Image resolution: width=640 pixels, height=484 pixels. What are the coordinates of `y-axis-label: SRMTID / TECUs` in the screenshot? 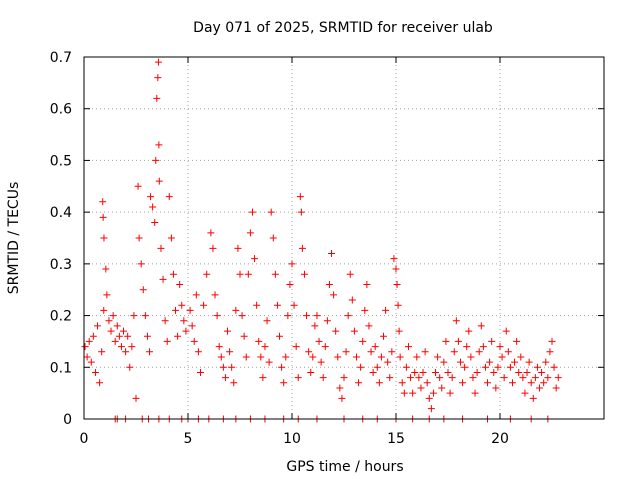 It's located at (14, 238).